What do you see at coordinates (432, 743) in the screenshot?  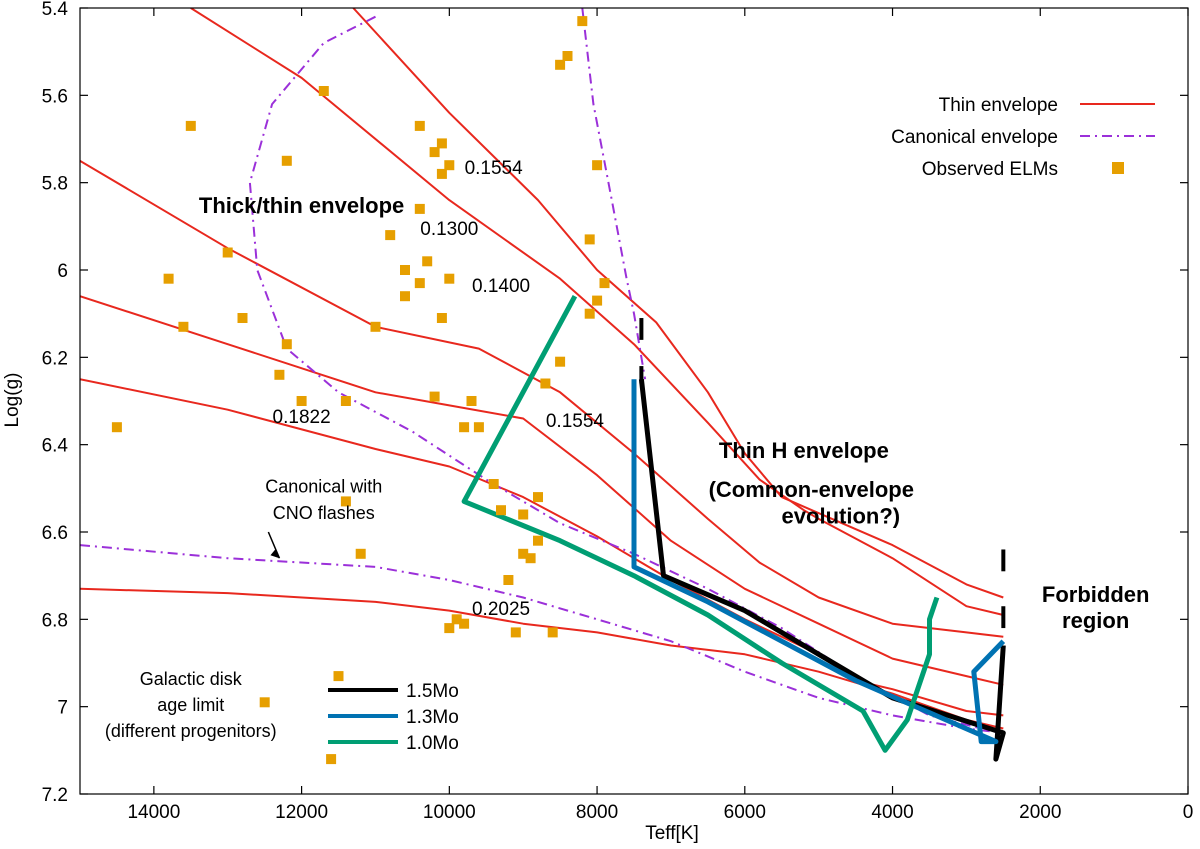 I see `legend-mass-label: 1.0Mo` at bounding box center [432, 743].